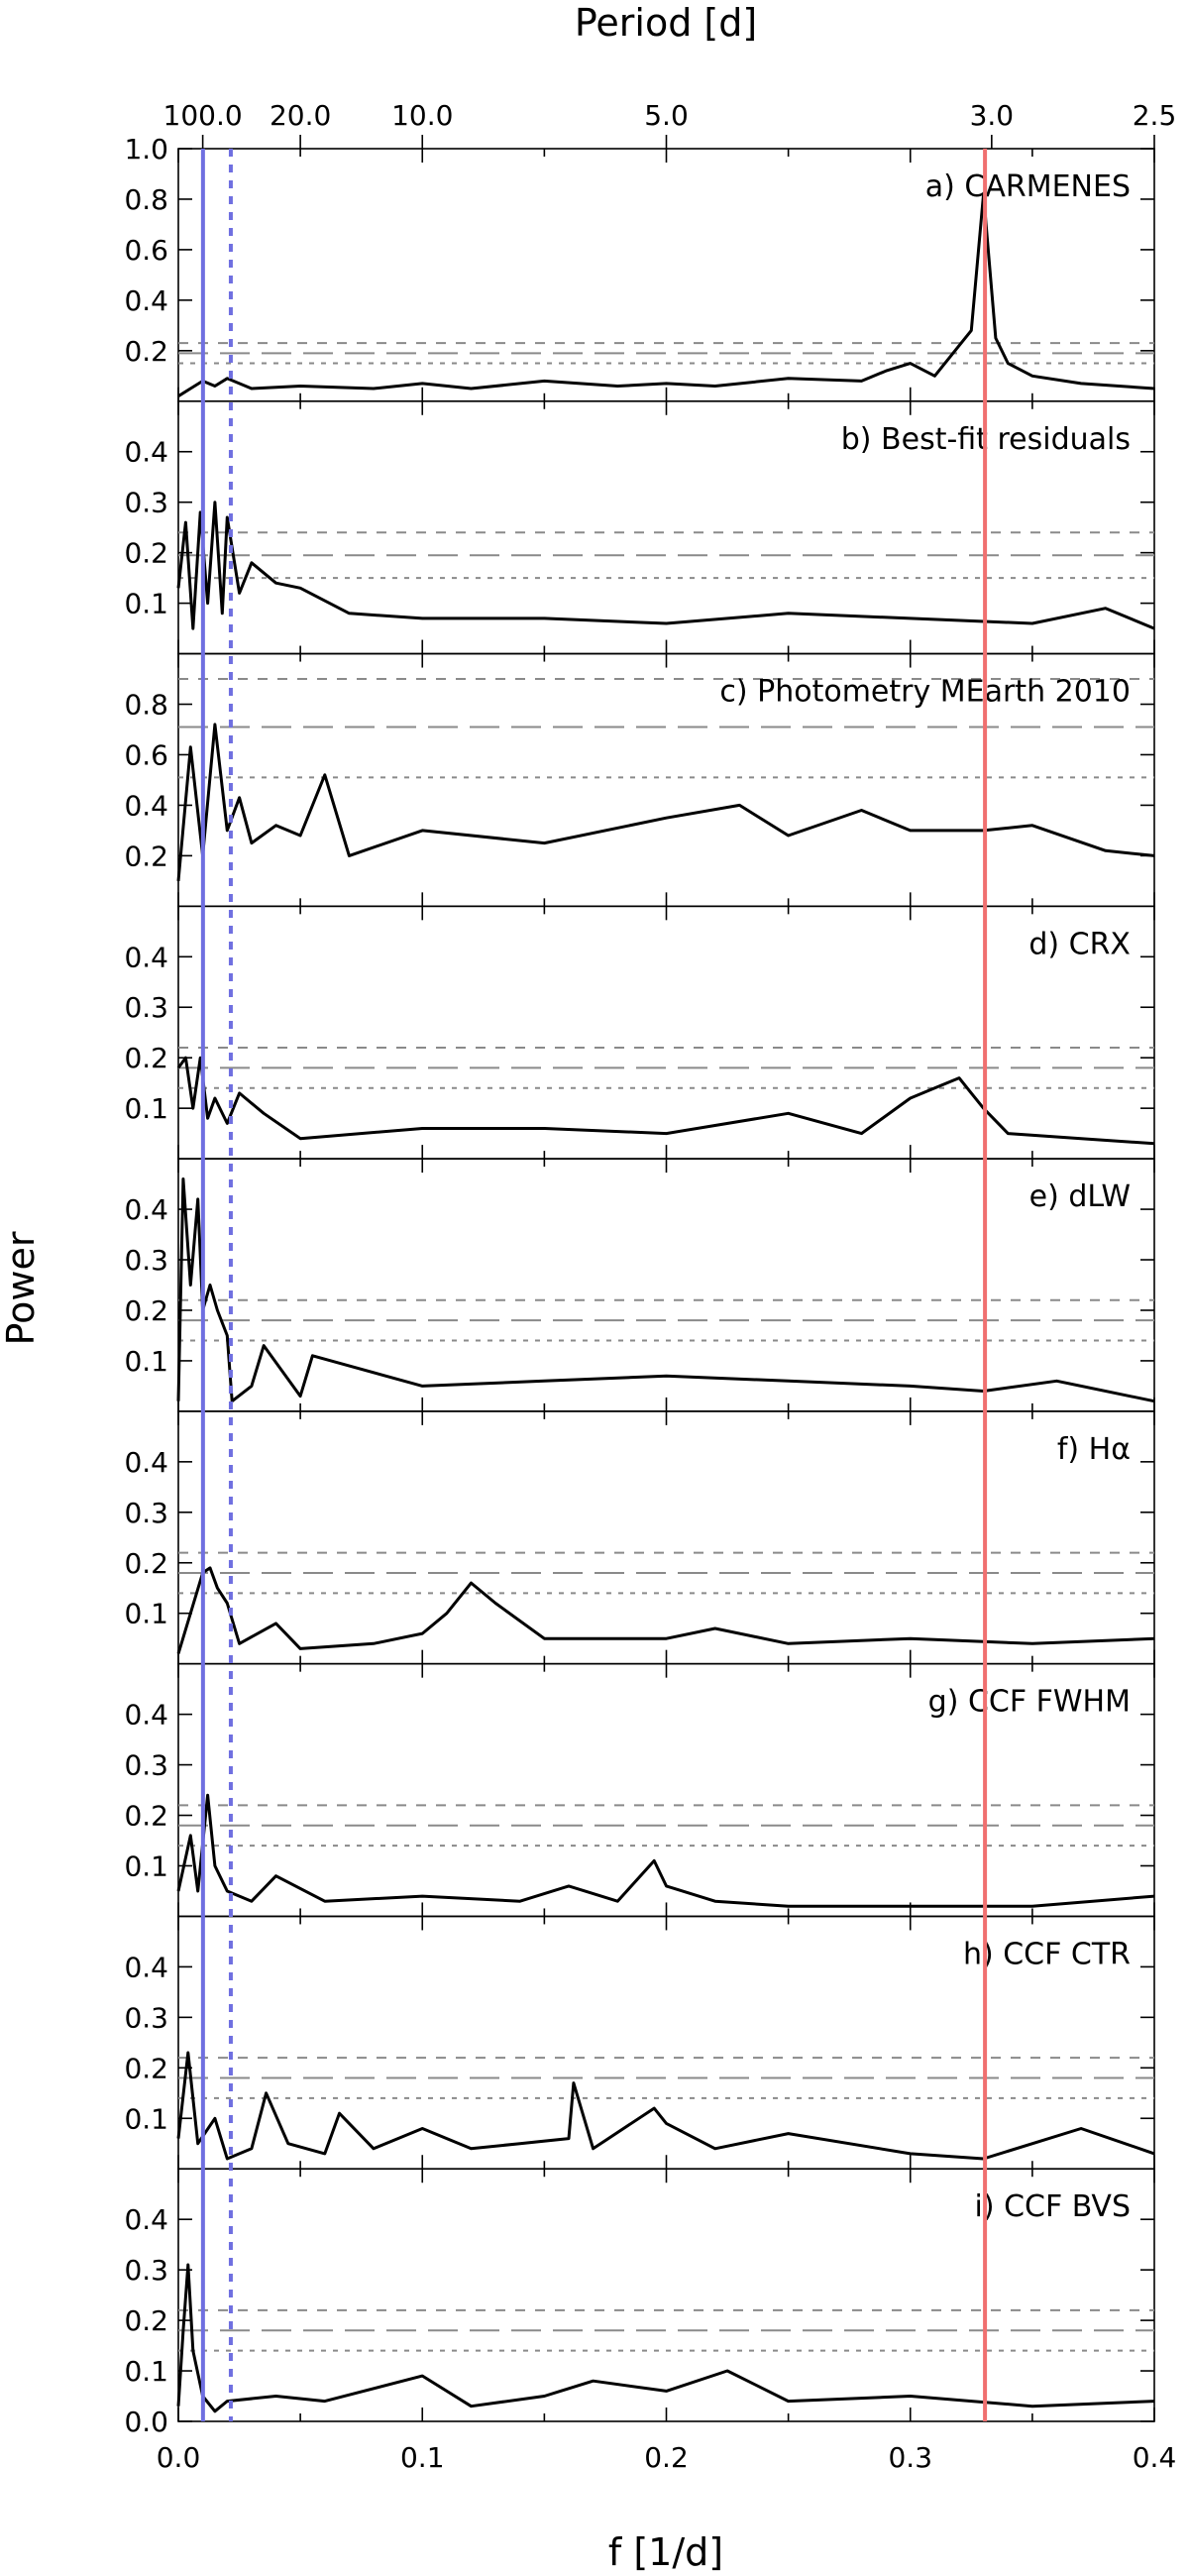 This screenshot has height=2576, width=1189. I want to click on y-tick-label: 0.0, so click(146, 2422).